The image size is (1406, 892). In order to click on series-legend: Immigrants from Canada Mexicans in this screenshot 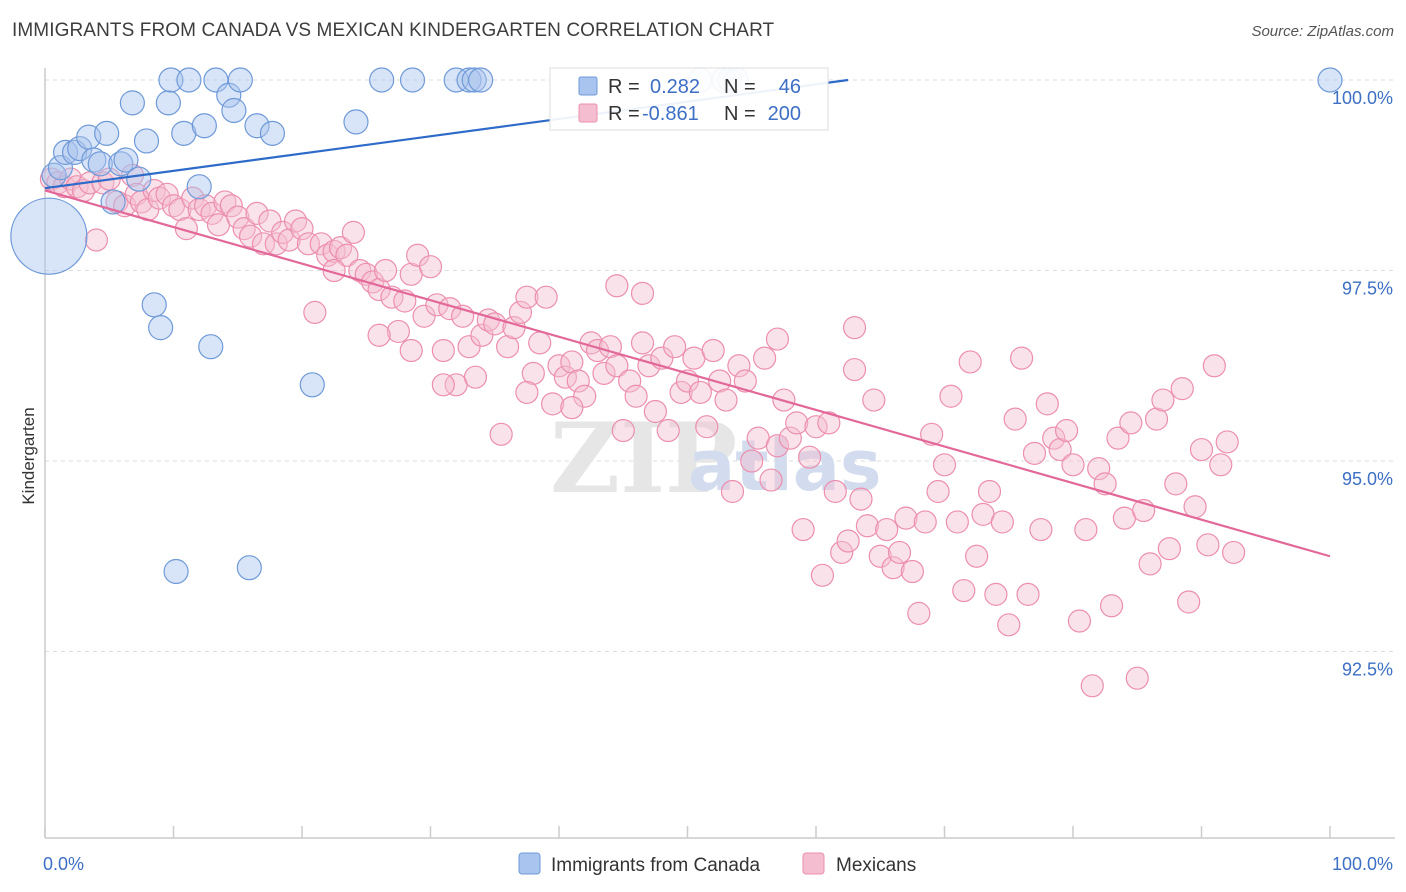, I will do `click(717, 864)`.